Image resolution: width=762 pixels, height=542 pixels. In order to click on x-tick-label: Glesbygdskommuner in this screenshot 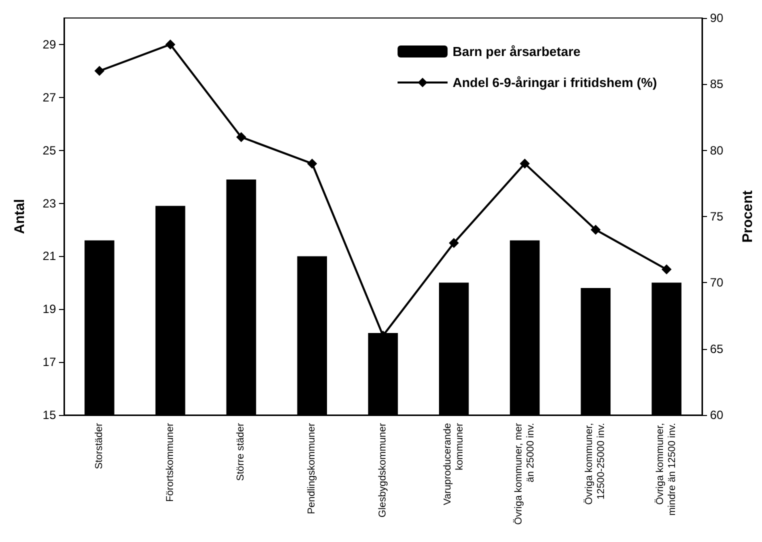, I will do `click(383, 470)`.